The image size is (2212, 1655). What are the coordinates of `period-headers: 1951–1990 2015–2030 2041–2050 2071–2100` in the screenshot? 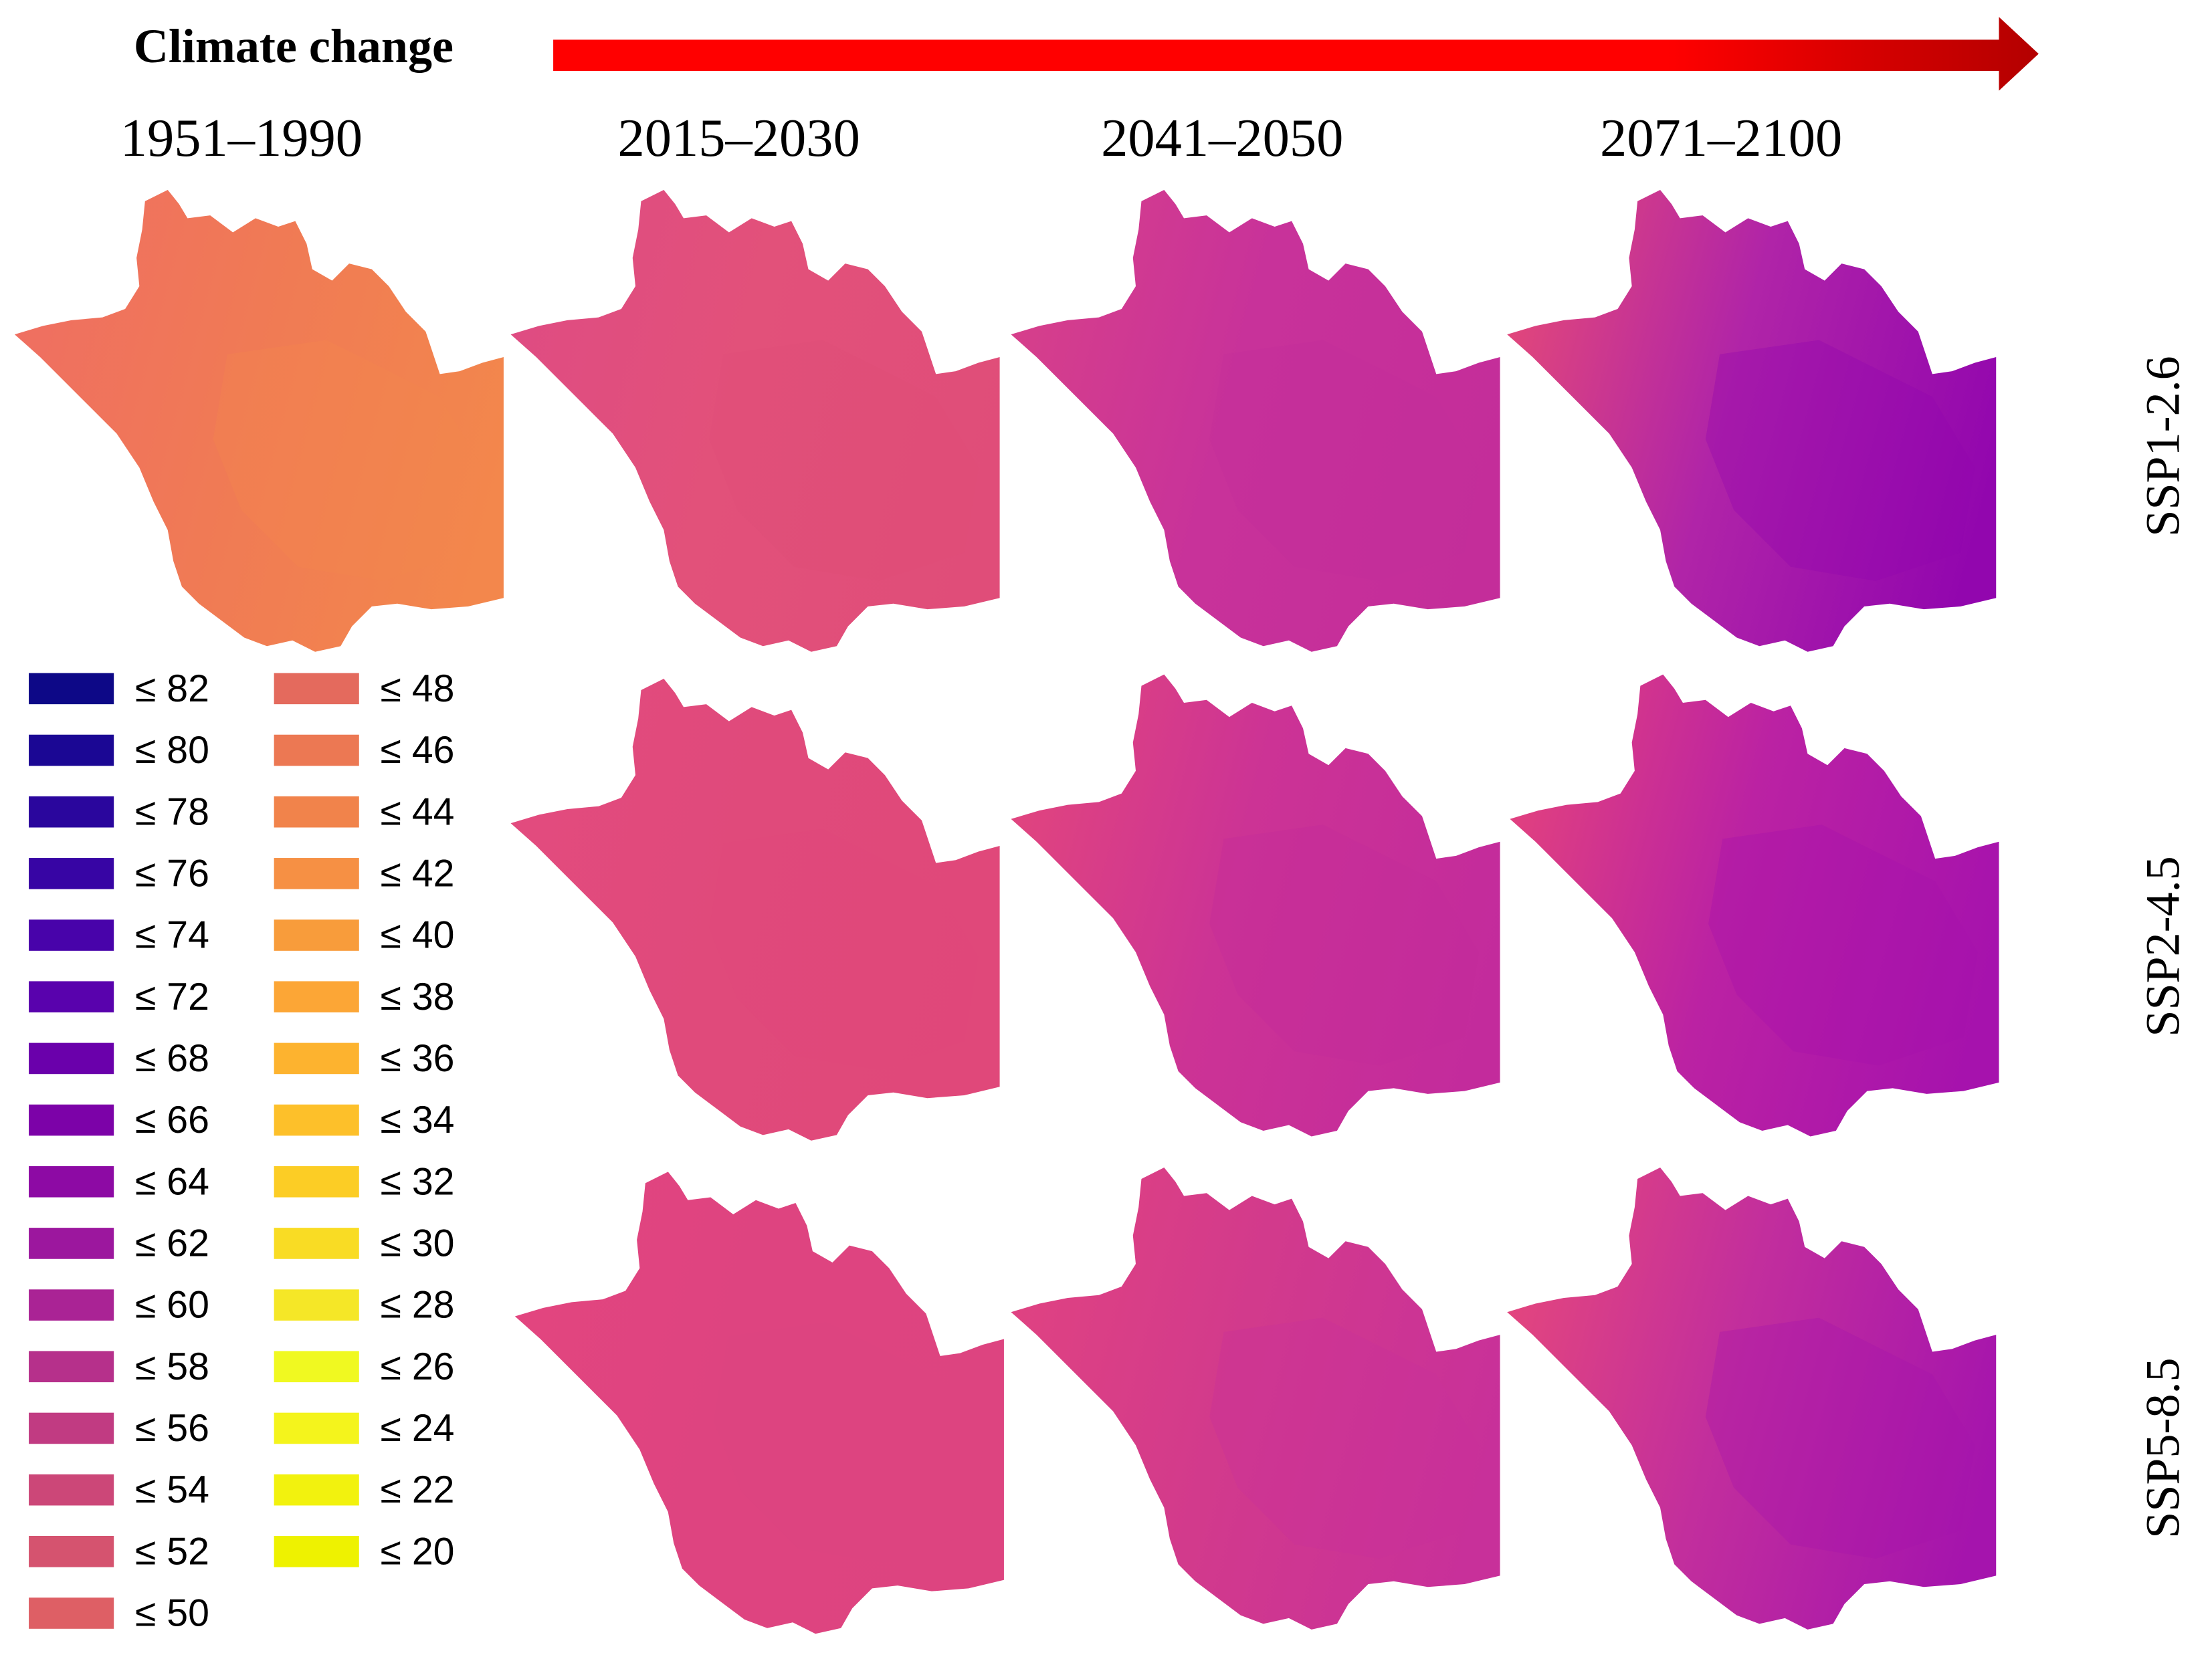 It's located at (982, 138).